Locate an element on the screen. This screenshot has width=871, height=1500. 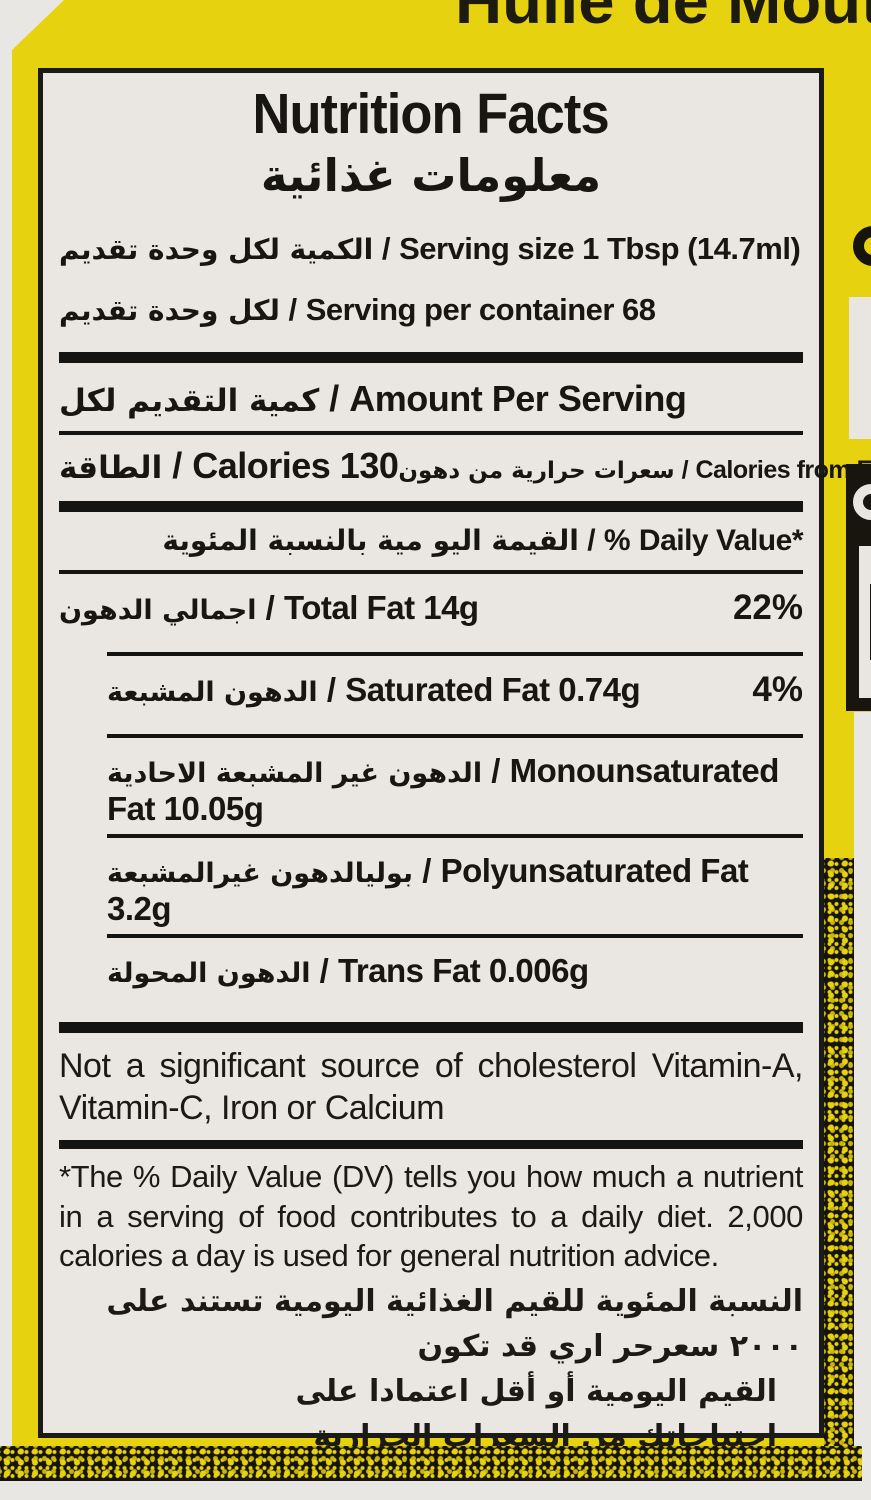
adjacent-panel-white-box-fragment is located at coordinates (860, 368).